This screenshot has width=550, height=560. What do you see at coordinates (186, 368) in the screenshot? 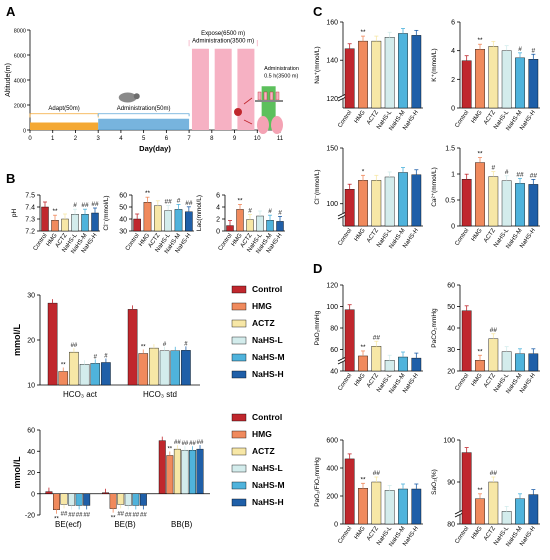
I see `B4-bar-nahs-h` at bounding box center [186, 368].